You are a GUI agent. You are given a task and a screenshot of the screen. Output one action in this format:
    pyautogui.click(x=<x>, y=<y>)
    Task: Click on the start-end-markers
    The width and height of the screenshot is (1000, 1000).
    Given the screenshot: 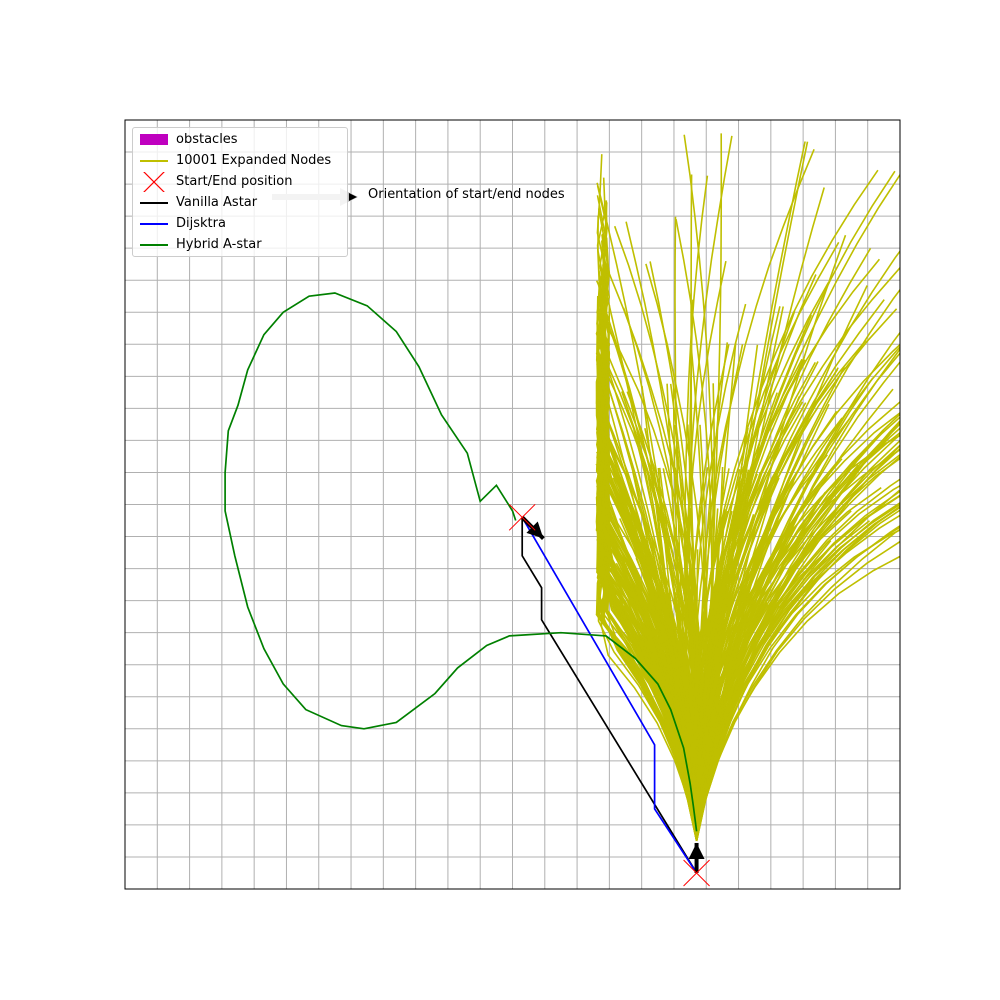 What is the action you would take?
    pyautogui.click(x=609, y=695)
    